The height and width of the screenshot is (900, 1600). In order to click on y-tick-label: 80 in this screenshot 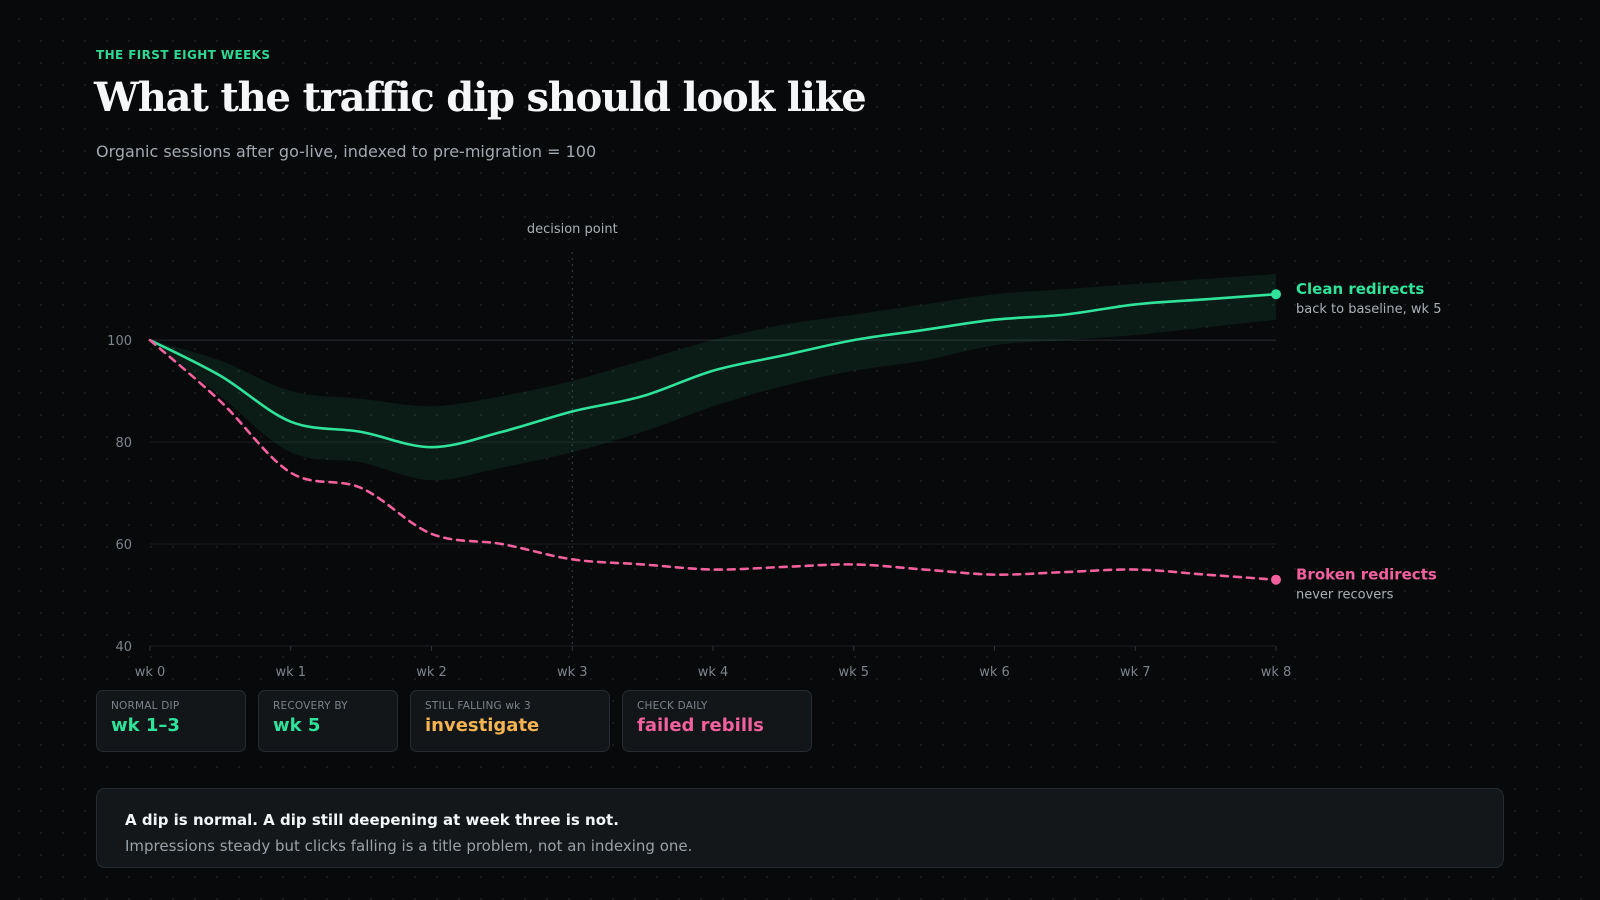, I will do `click(123, 443)`.